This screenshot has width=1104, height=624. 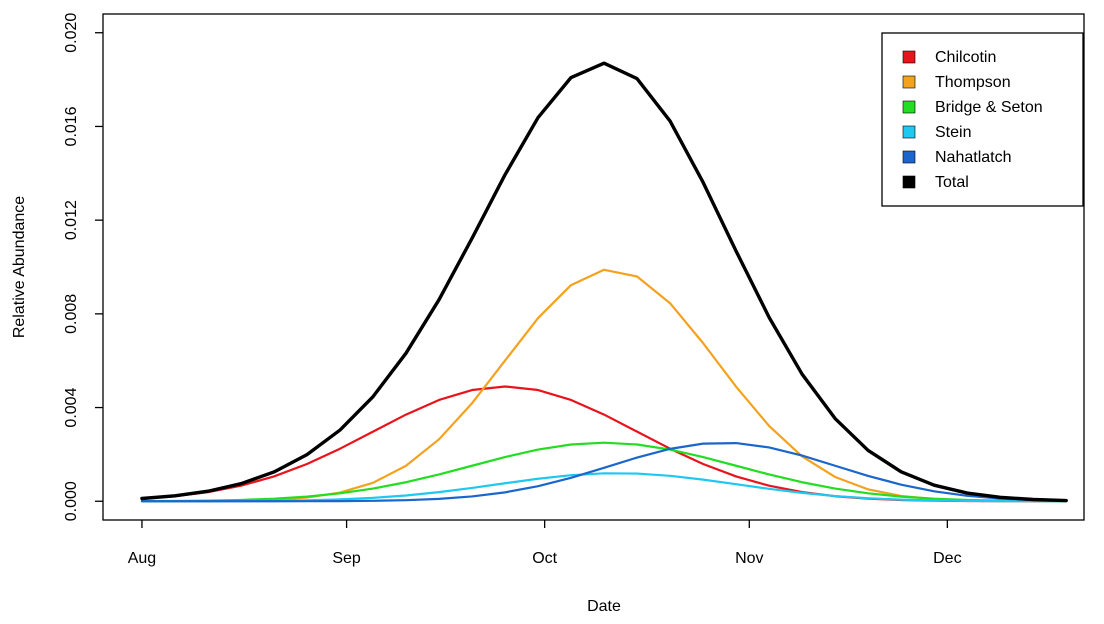 I want to click on x-tick-label: Aug, so click(x=142, y=558).